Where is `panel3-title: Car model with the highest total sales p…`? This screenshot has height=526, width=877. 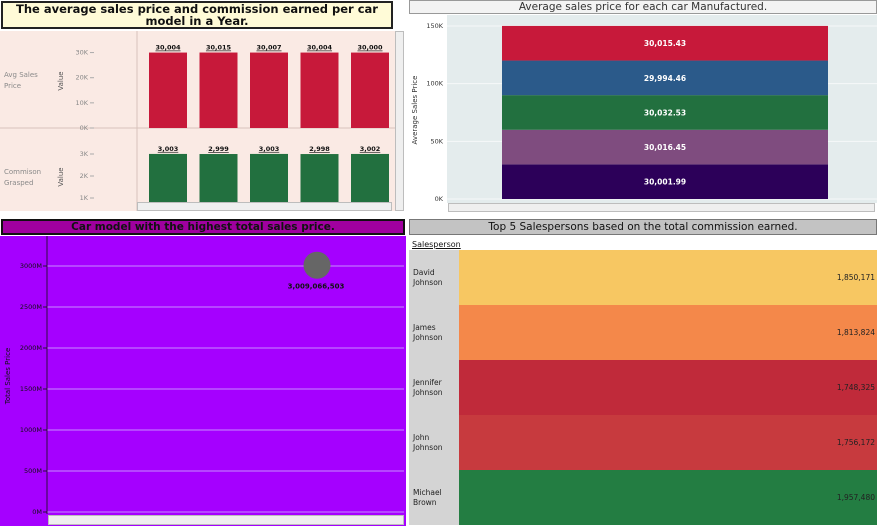 panel3-title: Car model with the highest total sales p… is located at coordinates (203, 227).